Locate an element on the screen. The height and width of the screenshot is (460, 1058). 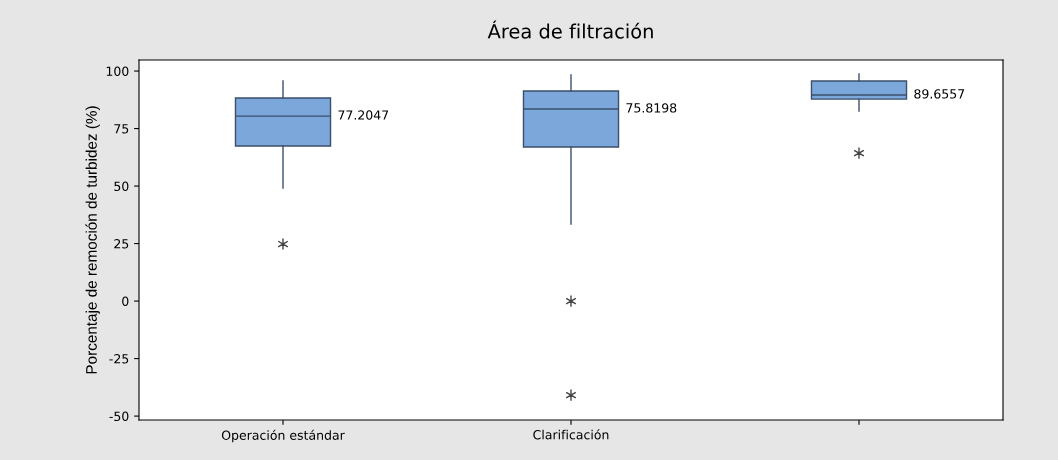
annotation: 75.8198 is located at coordinates (651, 108).